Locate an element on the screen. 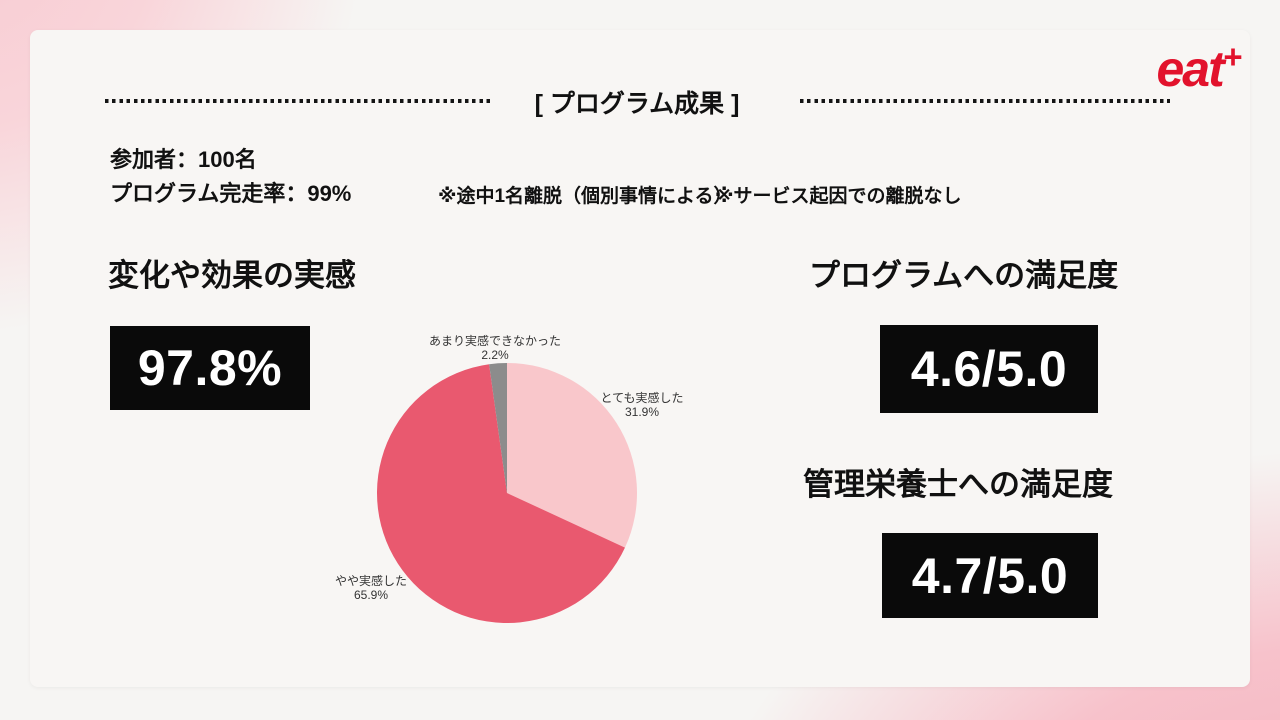  dietitian-satisfaction-title: 管理栄養士への満足度 is located at coordinates (958, 484).